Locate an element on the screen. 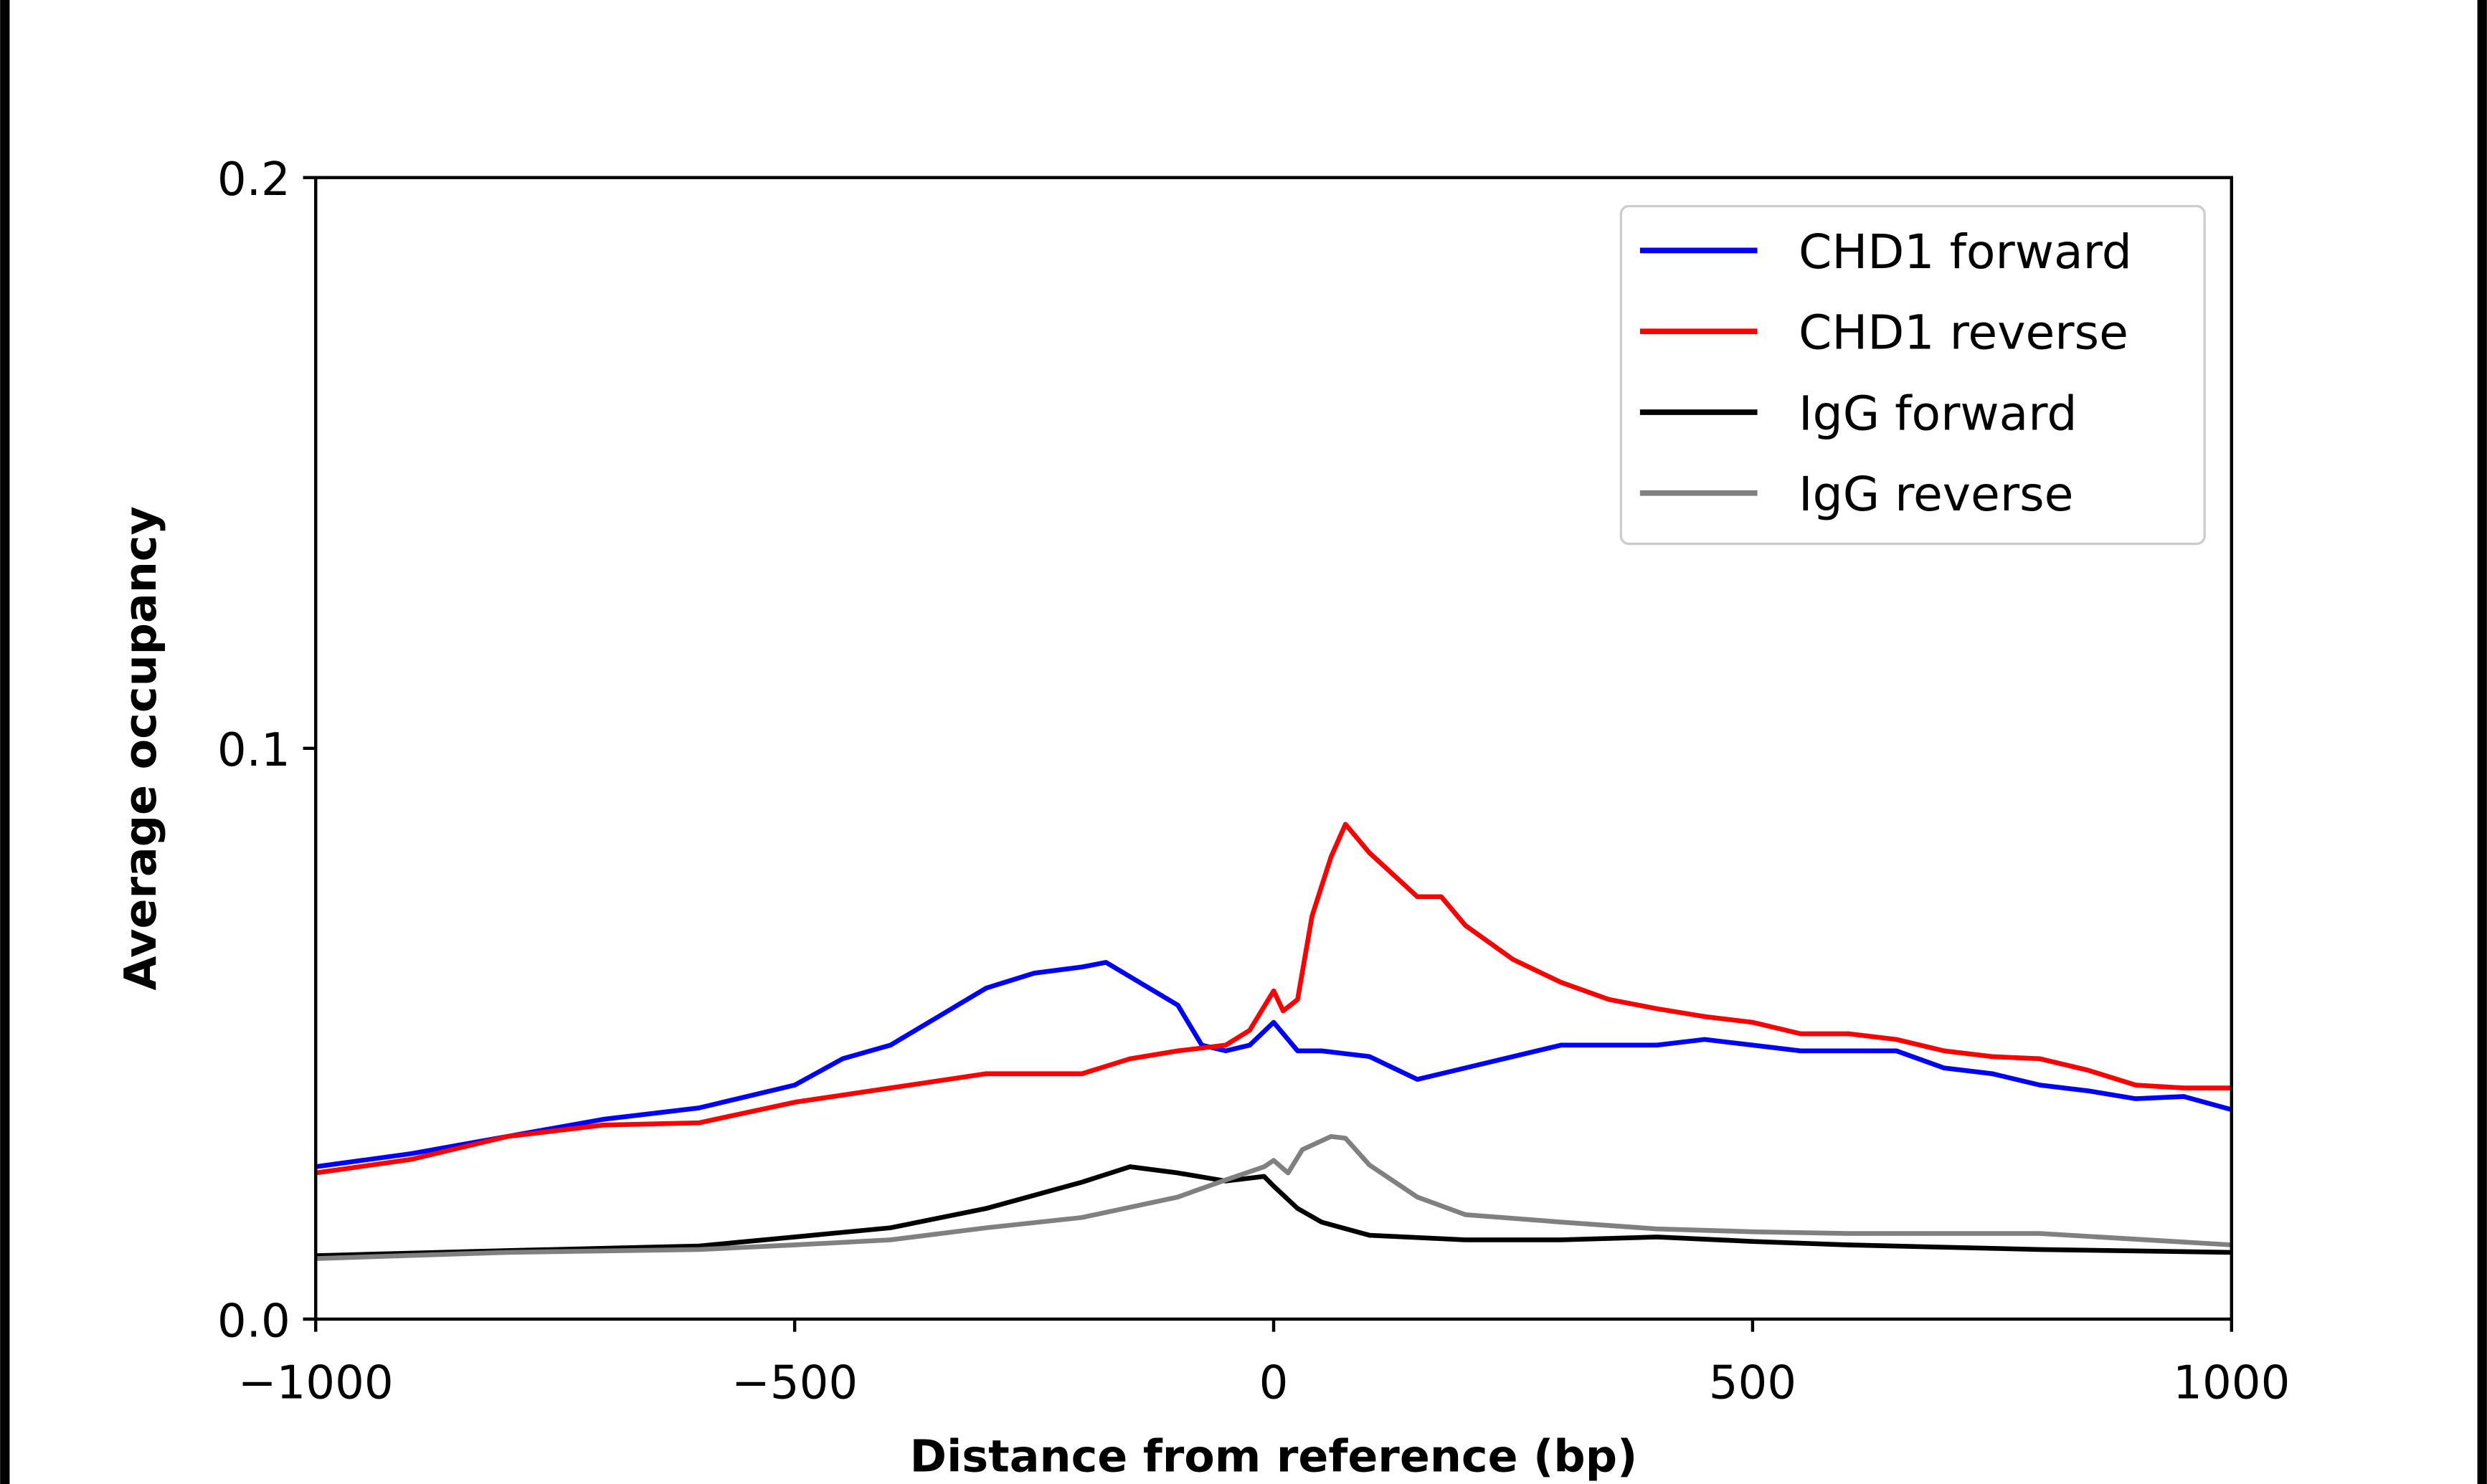 The height and width of the screenshot is (1484, 2487). y-tick-label: 0.1 is located at coordinates (254, 750).